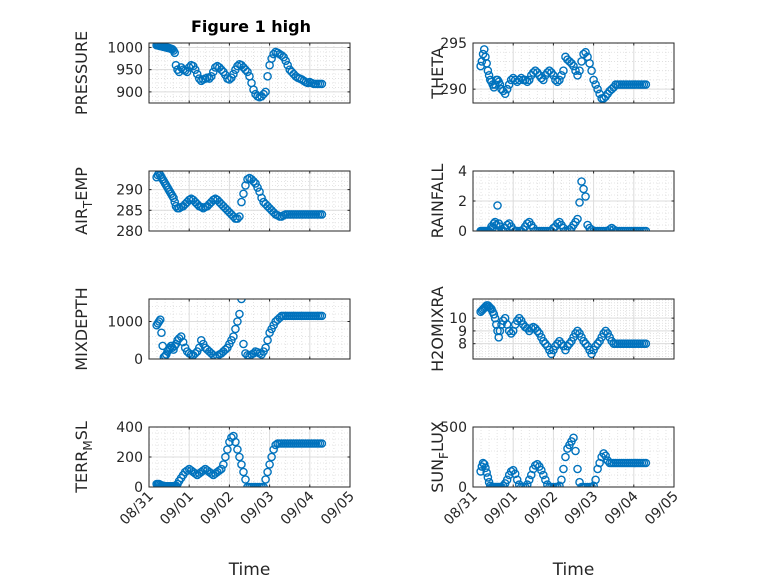 The height and width of the screenshot is (583, 778). Describe the element at coordinates (462, 332) in the screenshot. I see `y-tick-label: 9` at that location.